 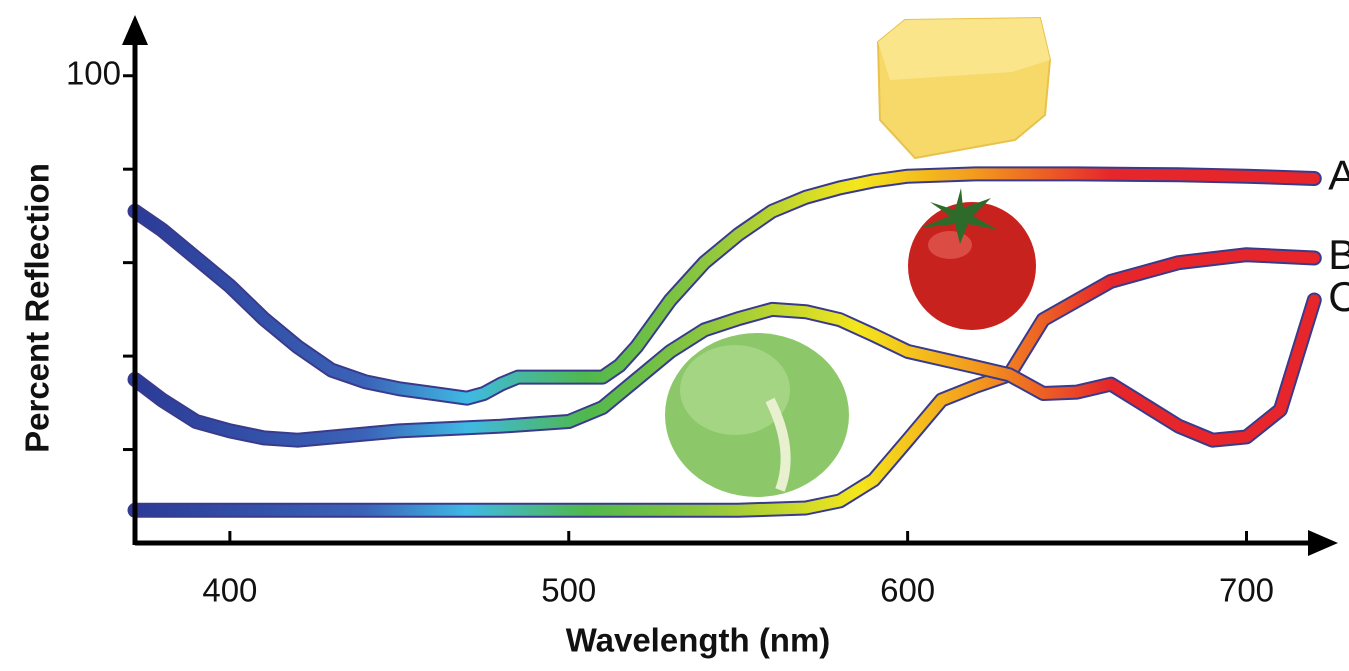 I want to click on x-tick-label: 700, so click(x=1246, y=590).